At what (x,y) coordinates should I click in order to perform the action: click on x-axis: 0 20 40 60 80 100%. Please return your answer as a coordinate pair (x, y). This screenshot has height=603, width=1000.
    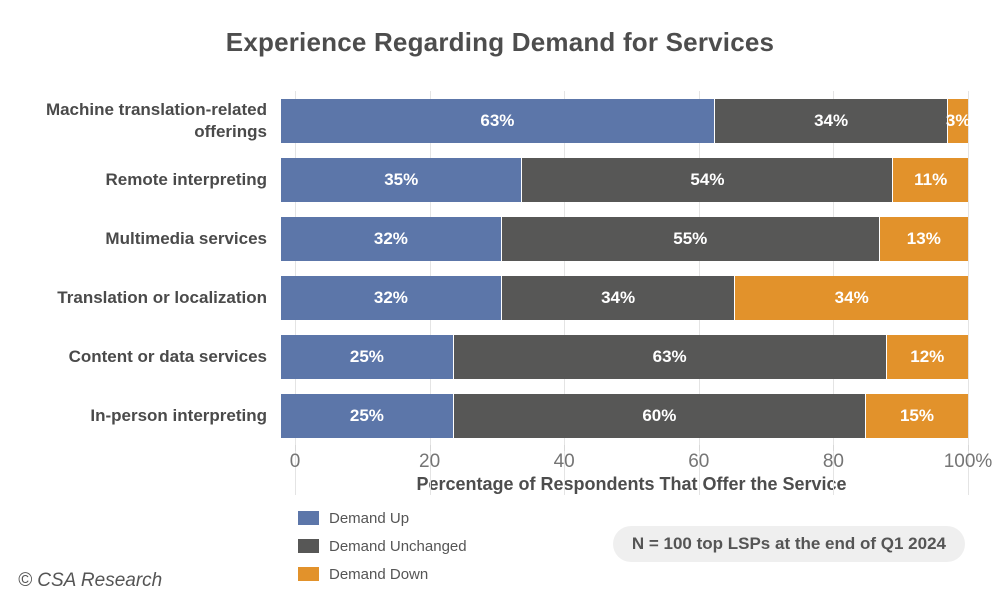
    Looking at the image, I should click on (641, 458).